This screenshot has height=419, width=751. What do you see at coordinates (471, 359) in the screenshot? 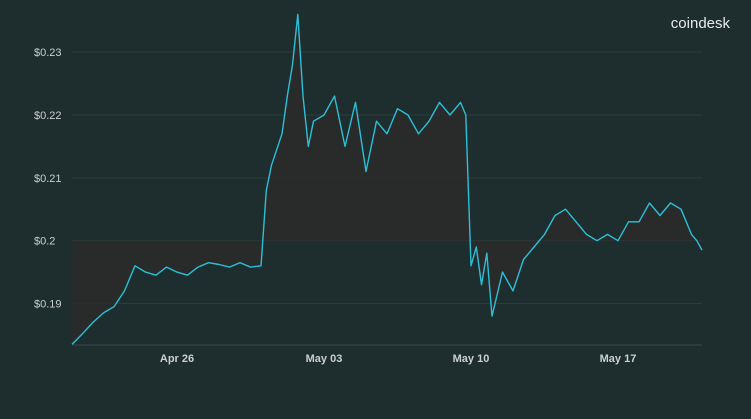
I see `x-tick-label: May 10` at bounding box center [471, 359].